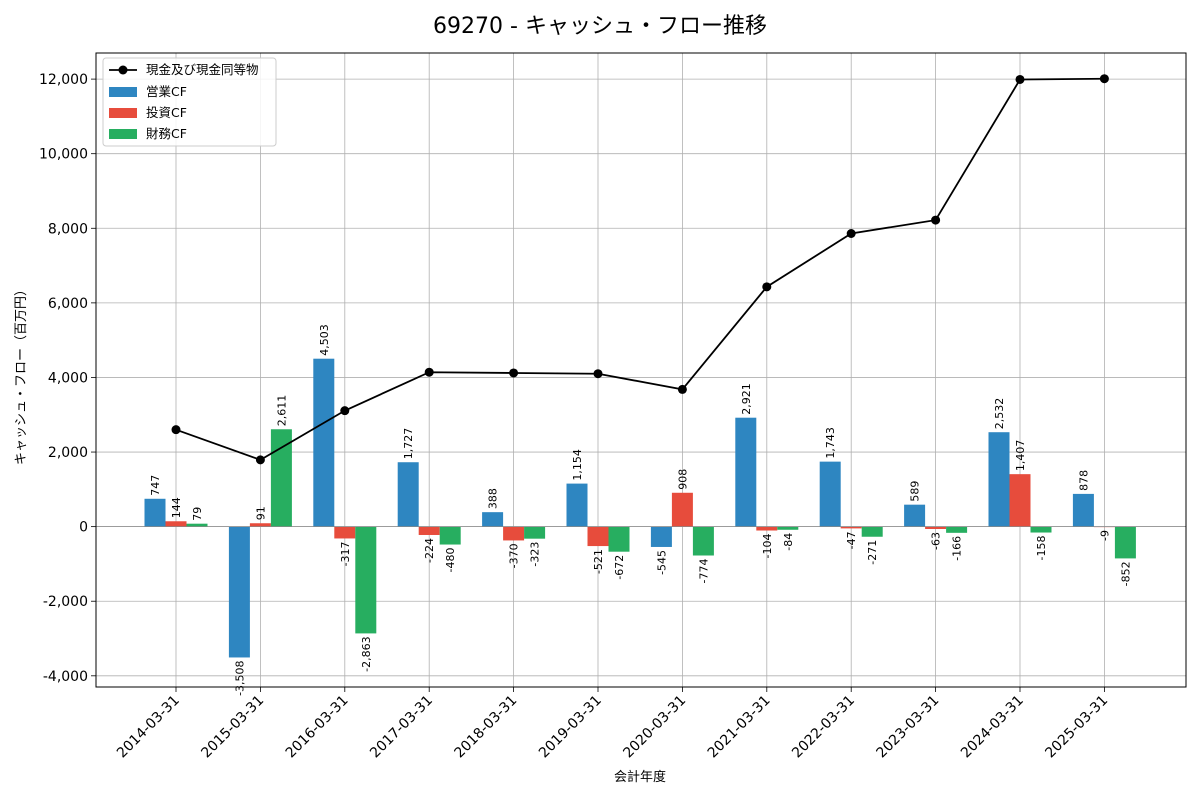  Describe the element at coordinates (155, 485) in the screenshot. I see `bar-value-label: 747` at that location.